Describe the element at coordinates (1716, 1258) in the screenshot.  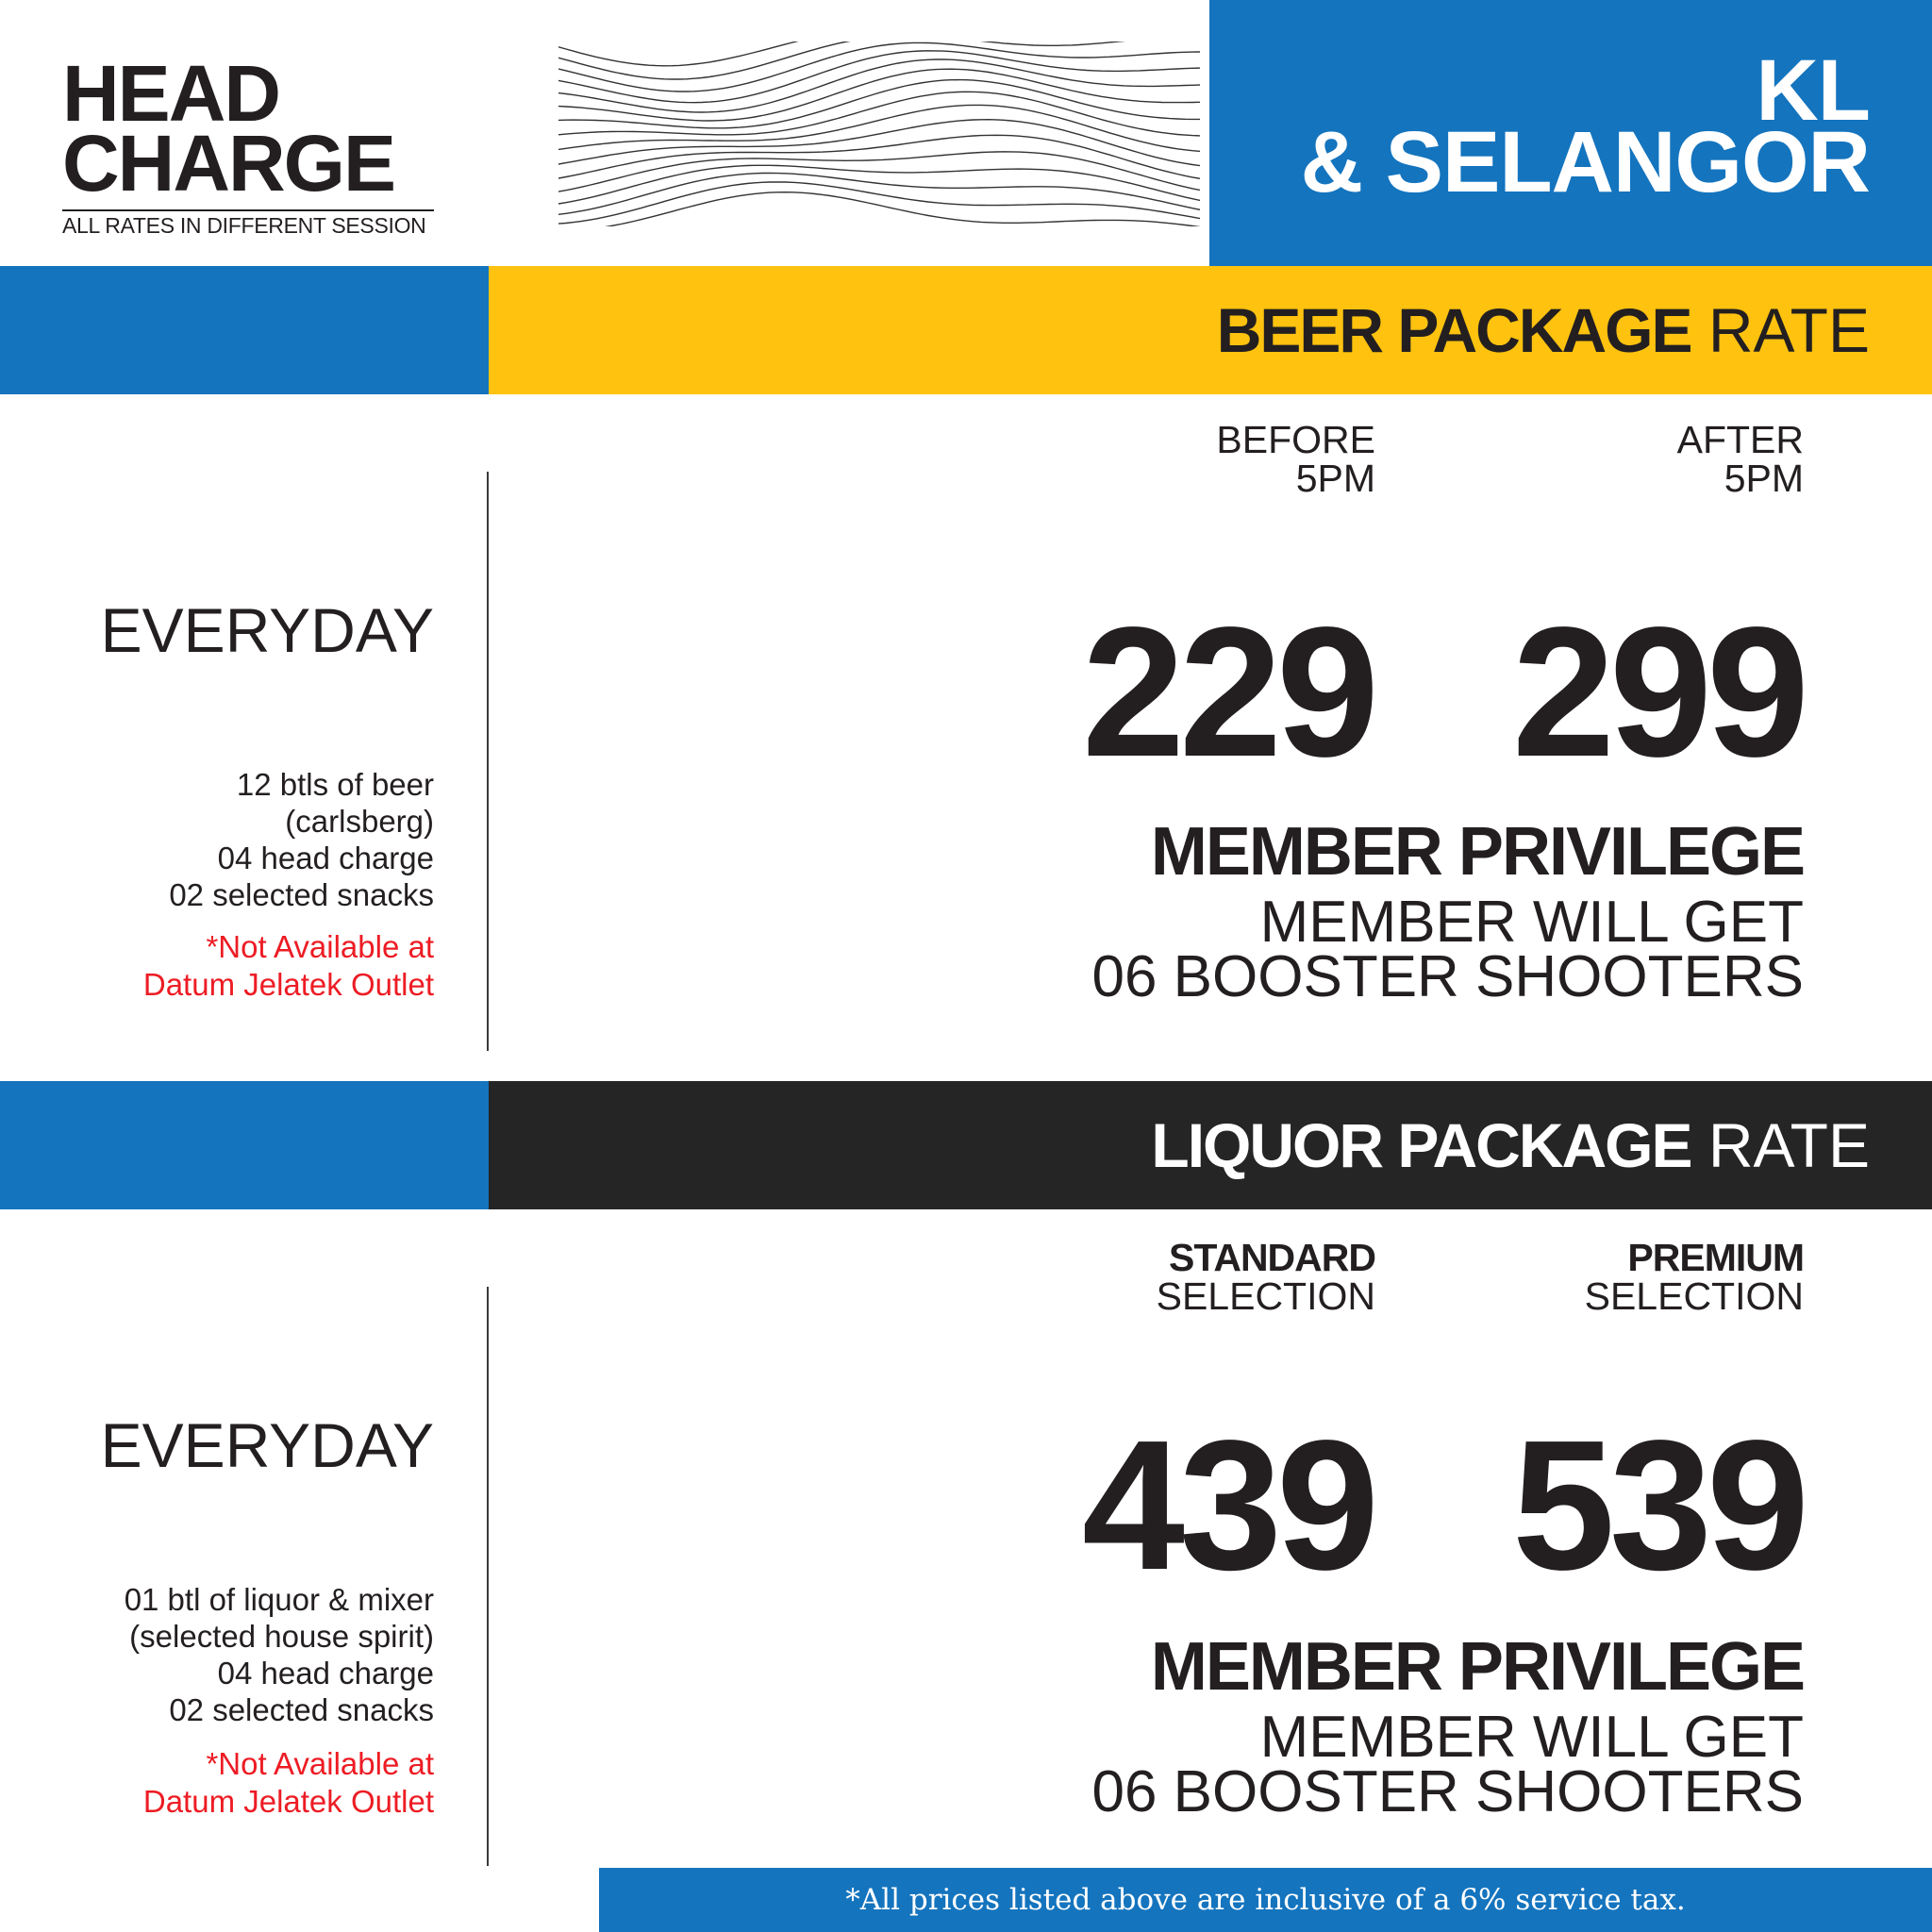
I see `liquor-col2-bold: PREMIUM` at that location.